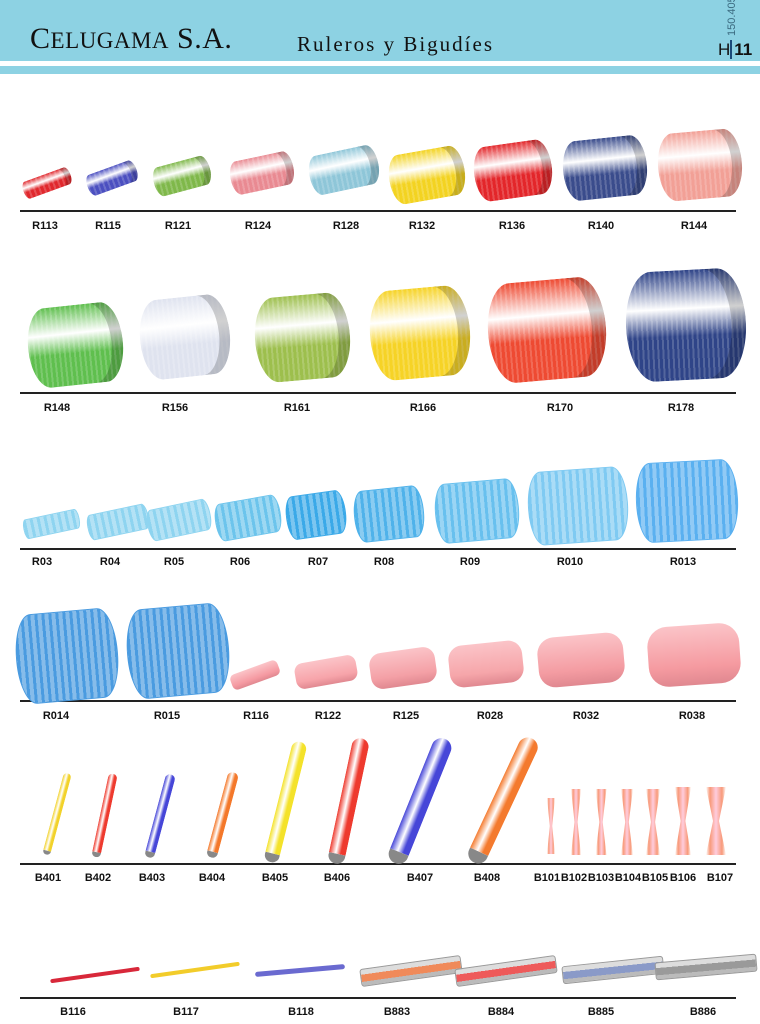  What do you see at coordinates (348, 801) in the screenshot?
I see `product-image-b406` at bounding box center [348, 801].